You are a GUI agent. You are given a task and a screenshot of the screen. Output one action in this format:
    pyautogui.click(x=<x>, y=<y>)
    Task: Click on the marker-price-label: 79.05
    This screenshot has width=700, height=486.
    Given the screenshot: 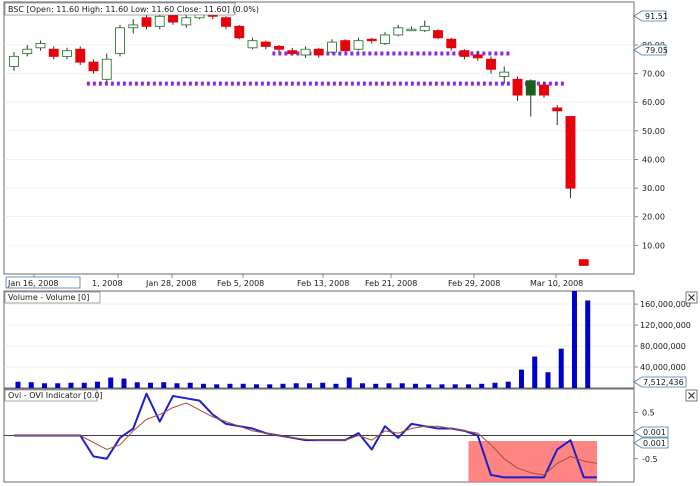 What is the action you would take?
    pyautogui.click(x=656, y=50)
    